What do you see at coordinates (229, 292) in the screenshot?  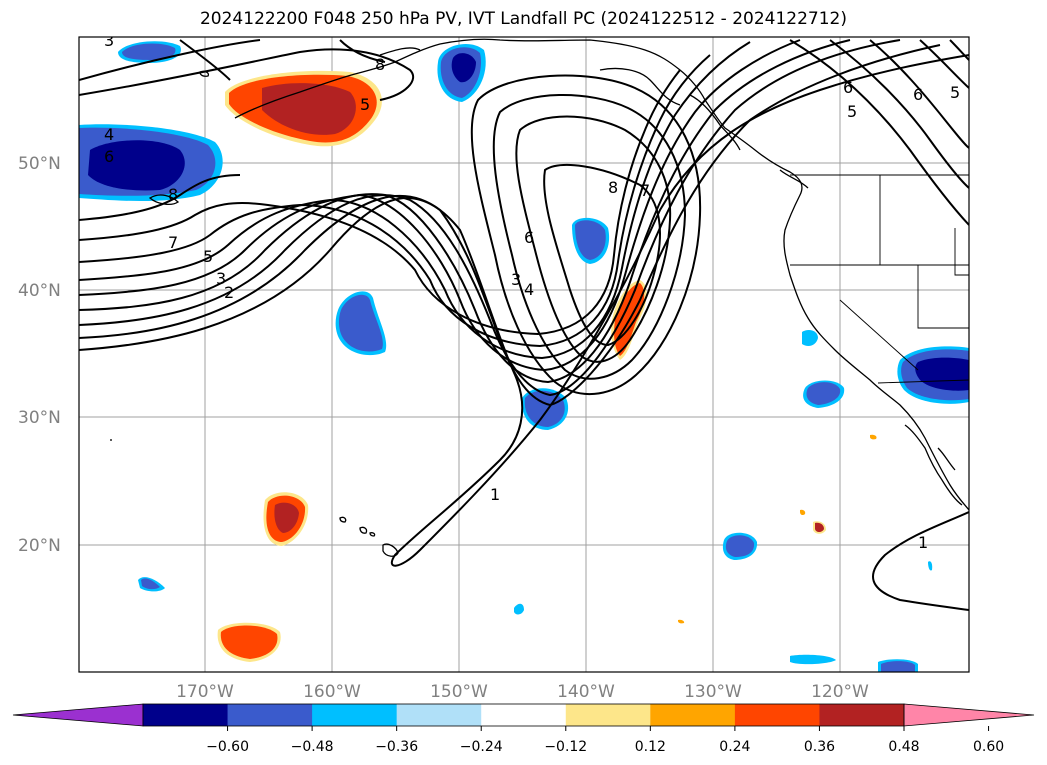 I see `contour-label: 2` at bounding box center [229, 292].